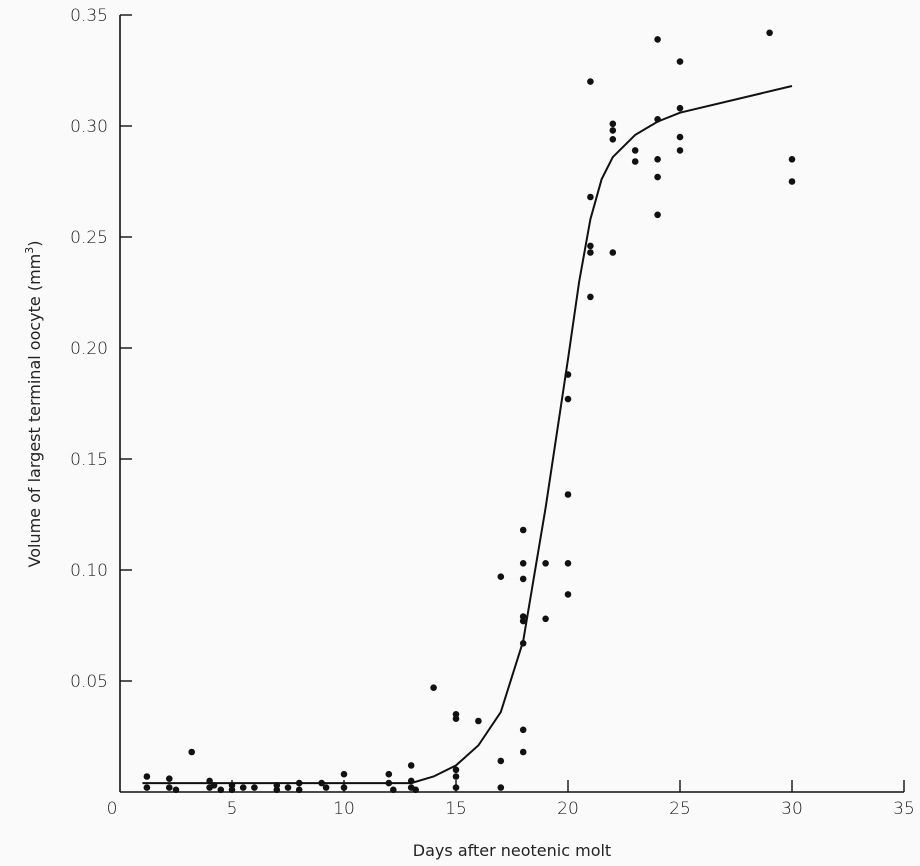  I want to click on x-tick-label: 0, so click(112, 809).